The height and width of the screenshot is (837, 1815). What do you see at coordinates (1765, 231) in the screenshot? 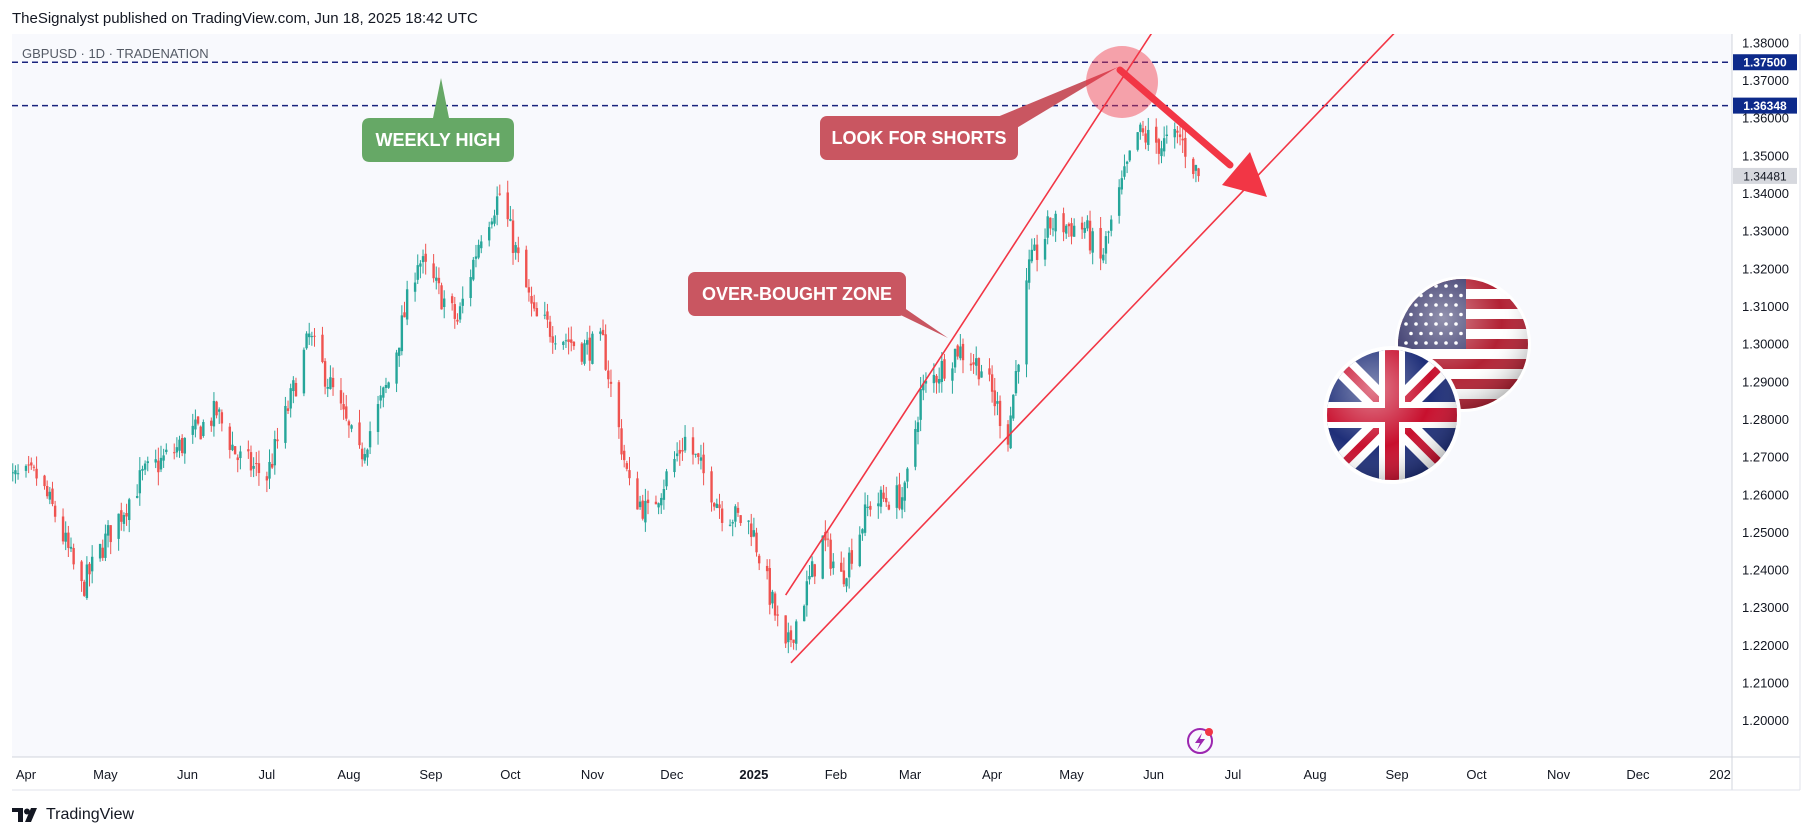
I see `price-tick-label: 1.33000` at bounding box center [1765, 231].